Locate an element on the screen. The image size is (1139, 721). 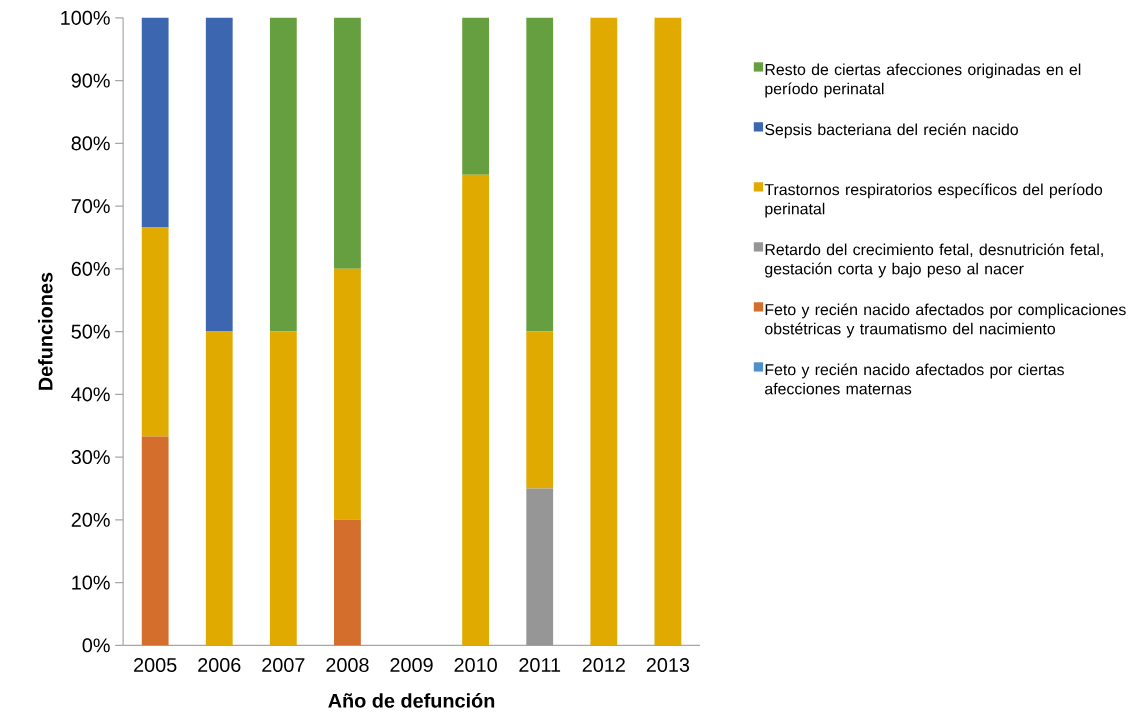
y-tick-label: 50% is located at coordinates (90, 331).